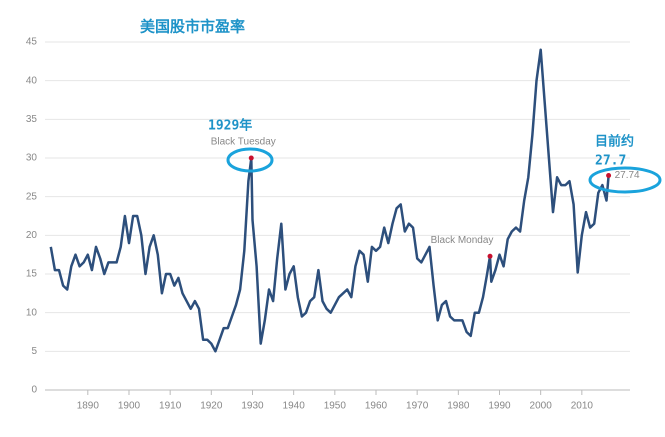  Describe the element at coordinates (614, 142) in the screenshot. I see `callout-text: 目前约` at that location.